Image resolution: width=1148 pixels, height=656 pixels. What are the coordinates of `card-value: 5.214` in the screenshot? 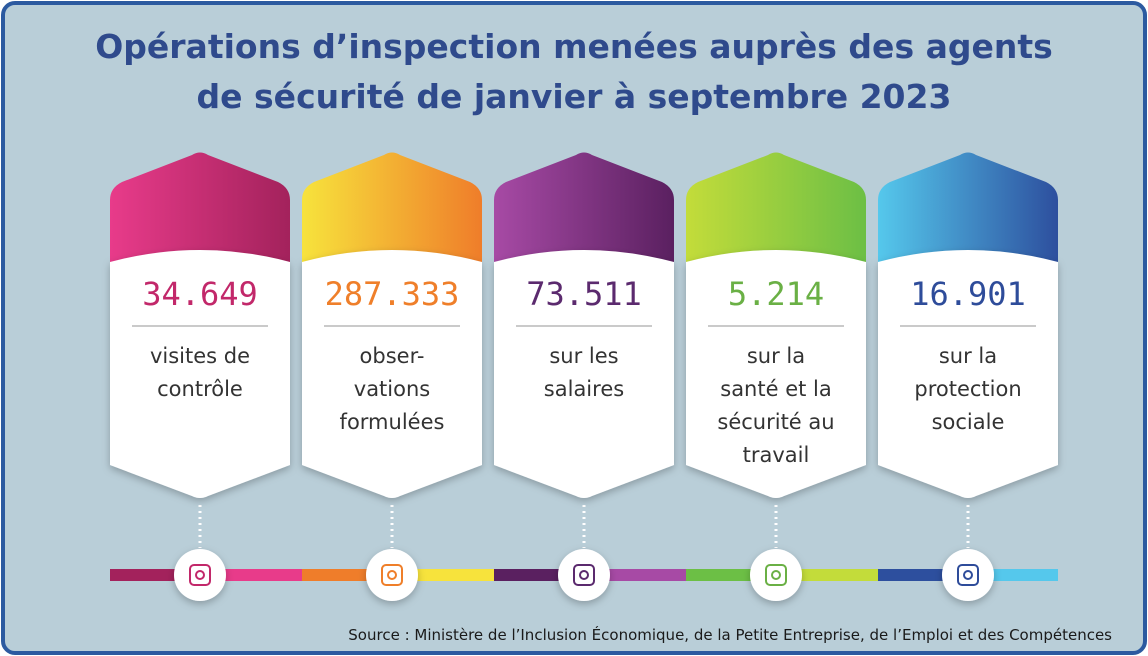 It's located at (776, 294).